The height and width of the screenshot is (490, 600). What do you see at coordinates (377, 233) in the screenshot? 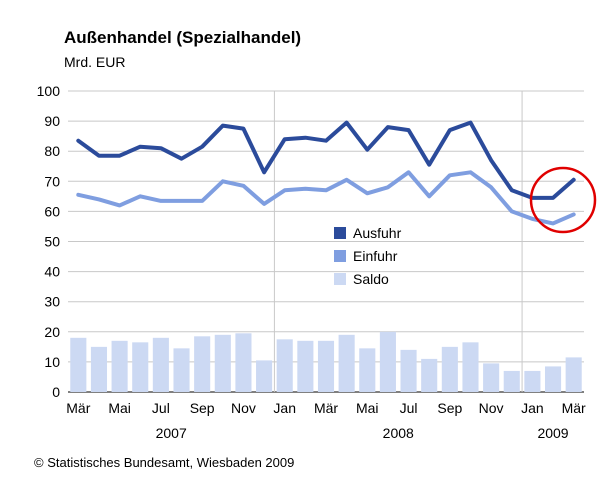
I see `legend-label-ausfuhr: Ausfuhr` at bounding box center [377, 233].